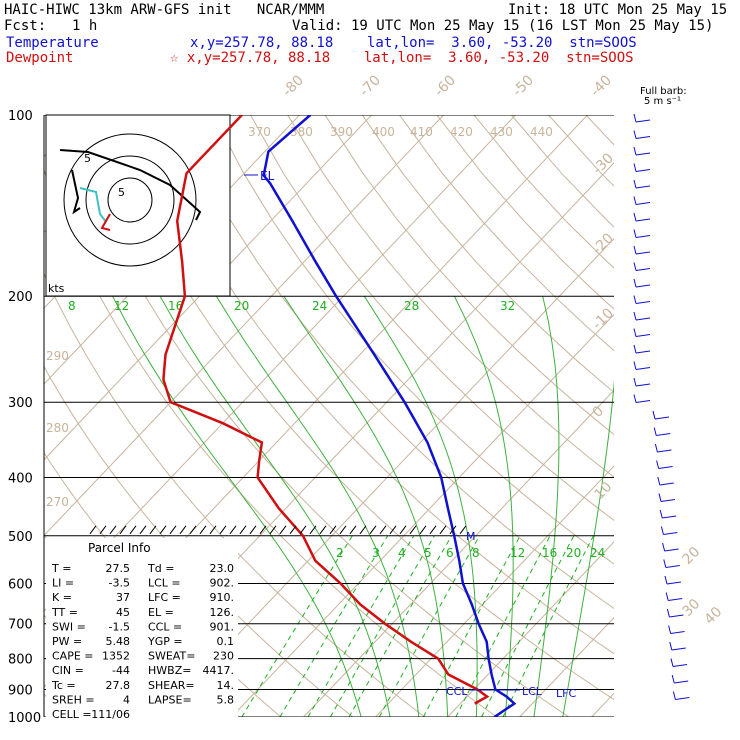 The image size is (740, 740). What do you see at coordinates (161, 612) in the screenshot?
I see `parcel-info-key: EL =` at bounding box center [161, 612].